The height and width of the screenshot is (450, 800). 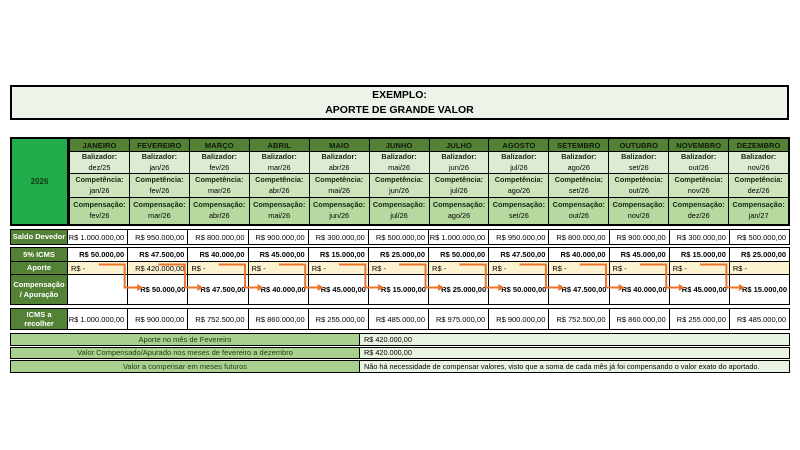 What do you see at coordinates (518, 215) in the screenshot?
I see `compensacao-value: set/26` at bounding box center [518, 215].